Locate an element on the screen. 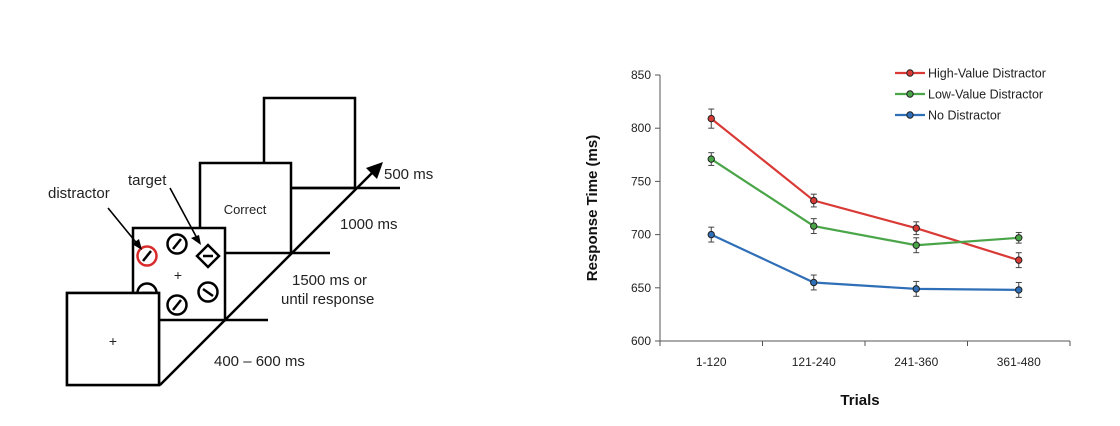 This screenshot has width=1120, height=426. target-pointer is located at coordinates (184, 214).